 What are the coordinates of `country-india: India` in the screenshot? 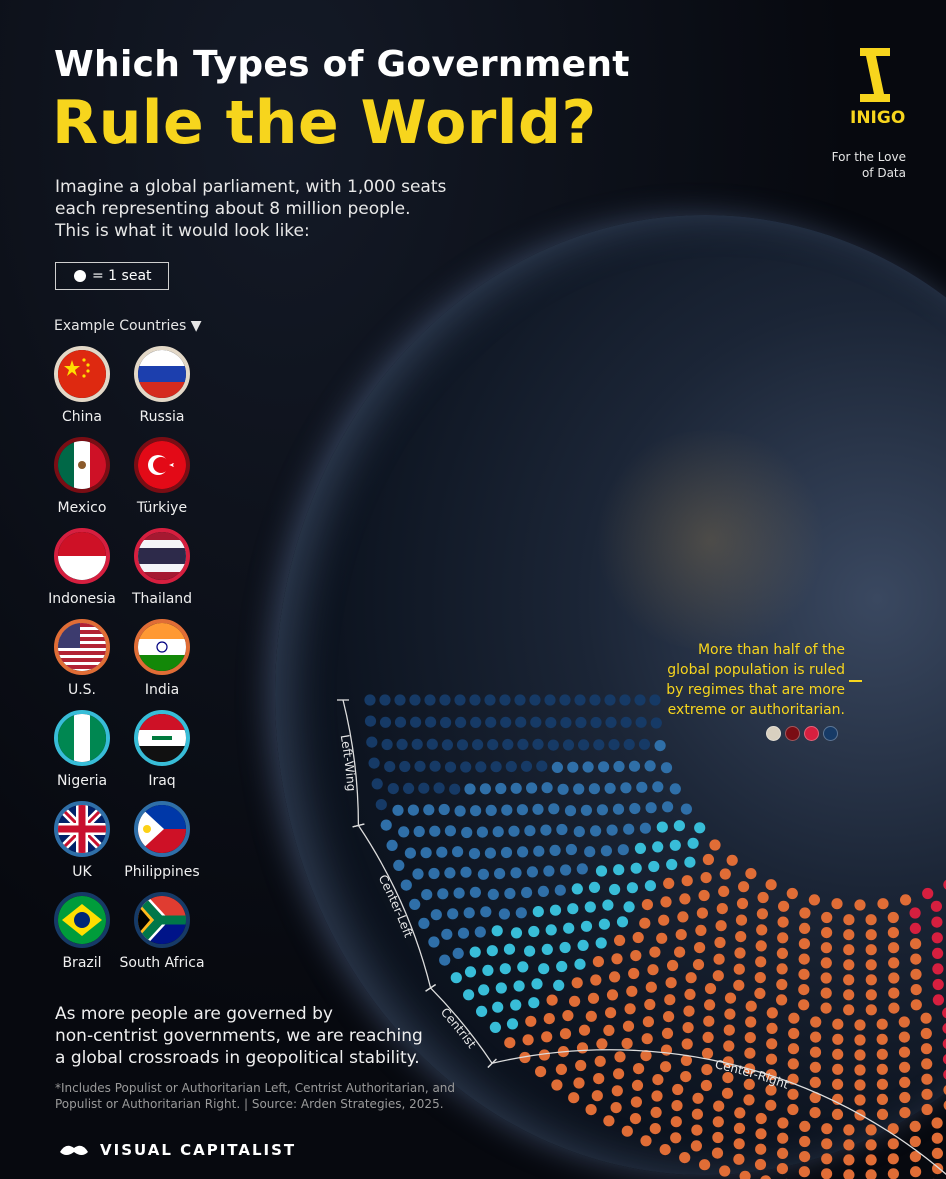 It's located at (162, 658).